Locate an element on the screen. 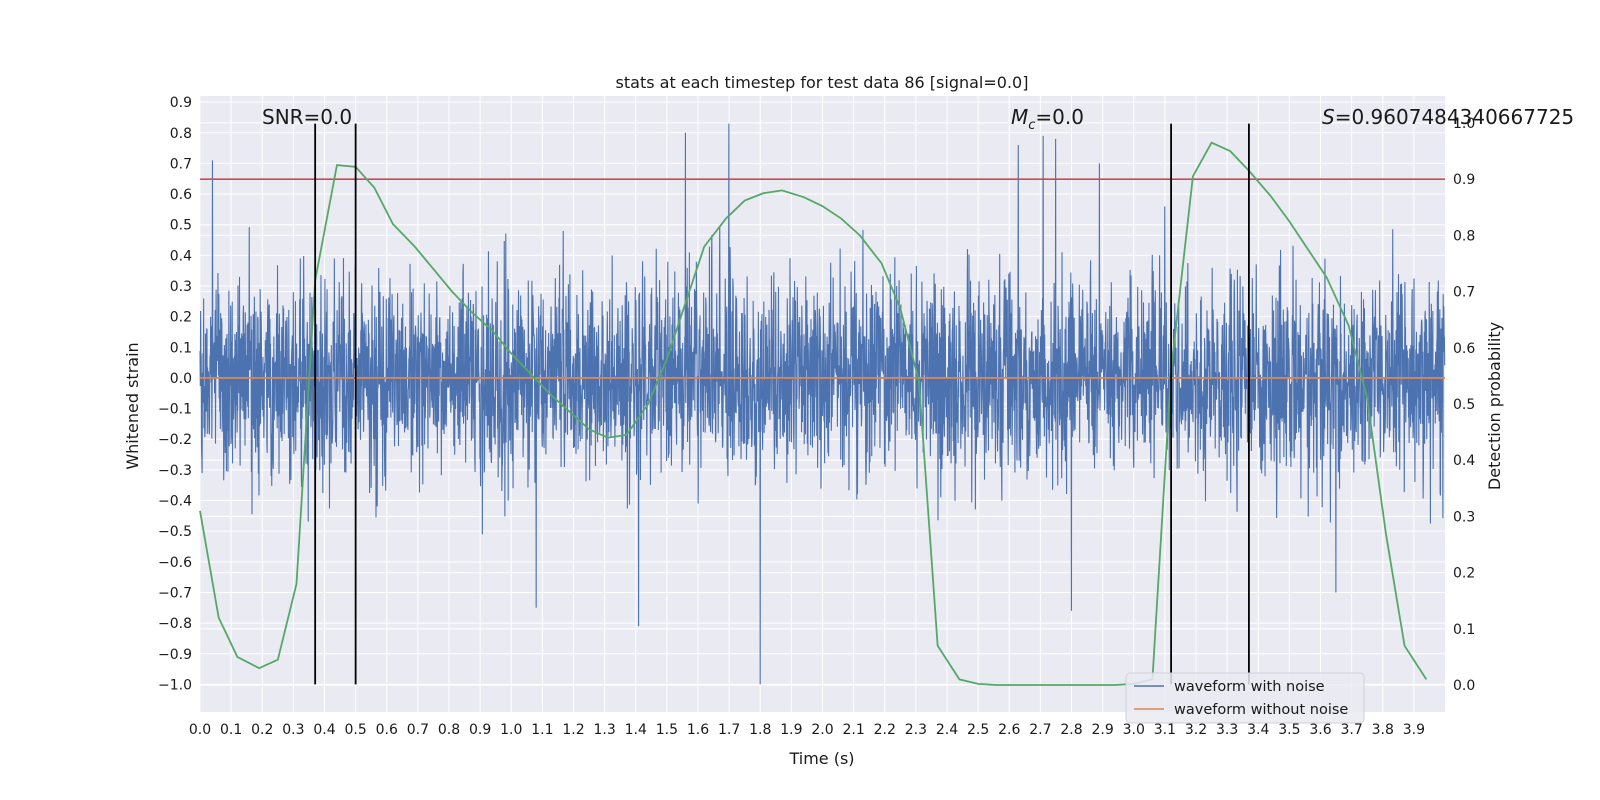 This screenshot has height=800, width=1600. y-tick-label: −0.2 is located at coordinates (175, 440).